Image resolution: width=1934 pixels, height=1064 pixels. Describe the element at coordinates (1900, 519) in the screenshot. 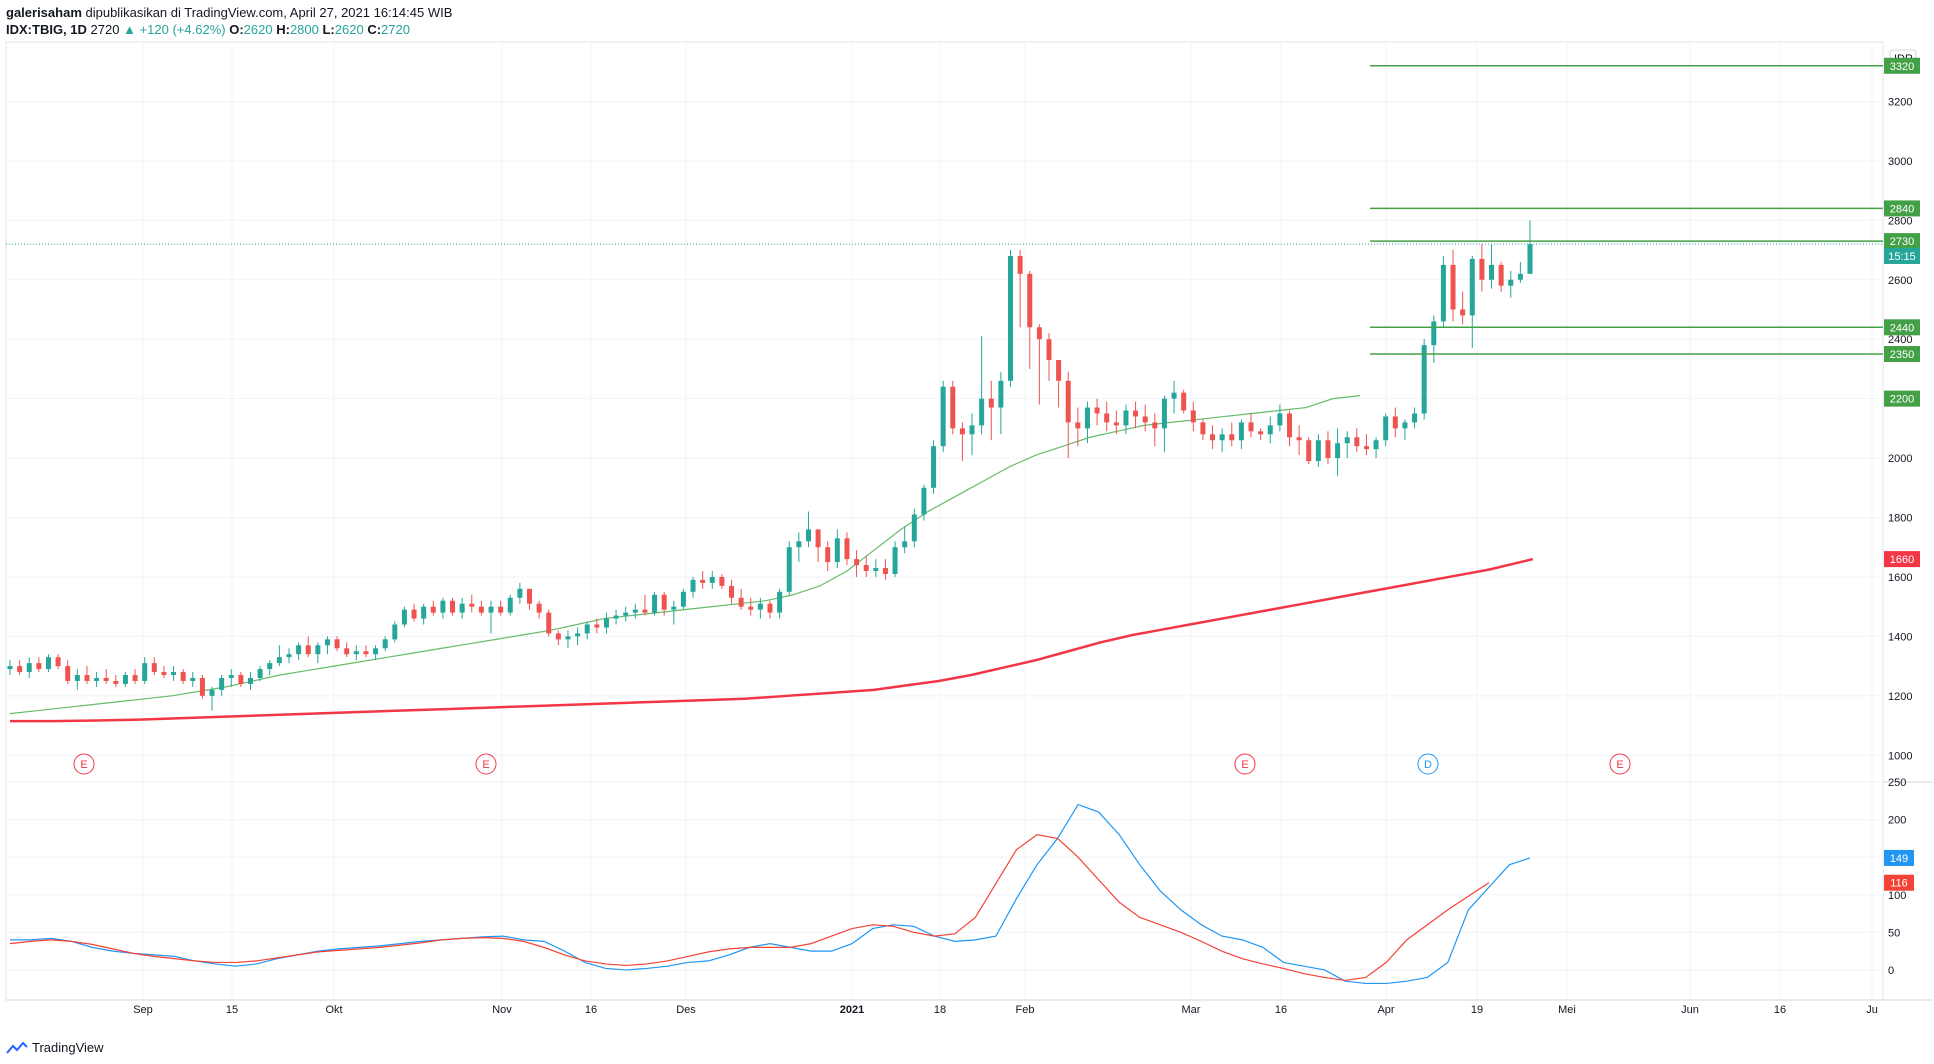

I see `y-tick-label: 1800` at that location.